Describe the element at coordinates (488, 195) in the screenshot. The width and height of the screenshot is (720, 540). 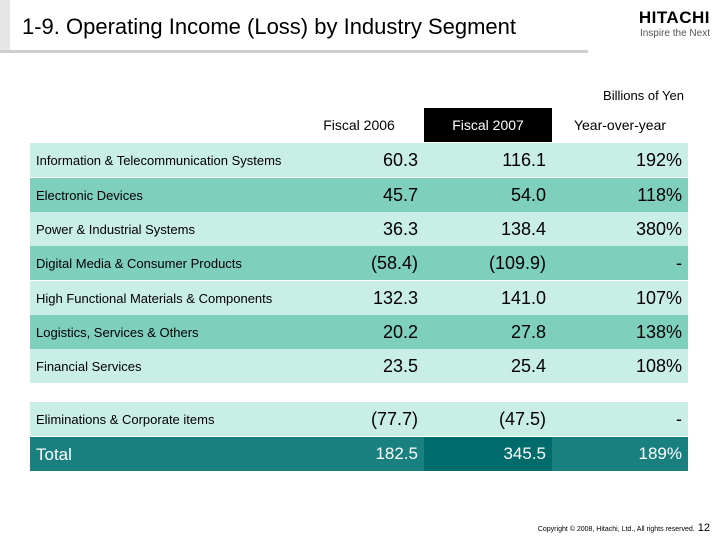
I see `cell-fy2007: 54.0` at that location.